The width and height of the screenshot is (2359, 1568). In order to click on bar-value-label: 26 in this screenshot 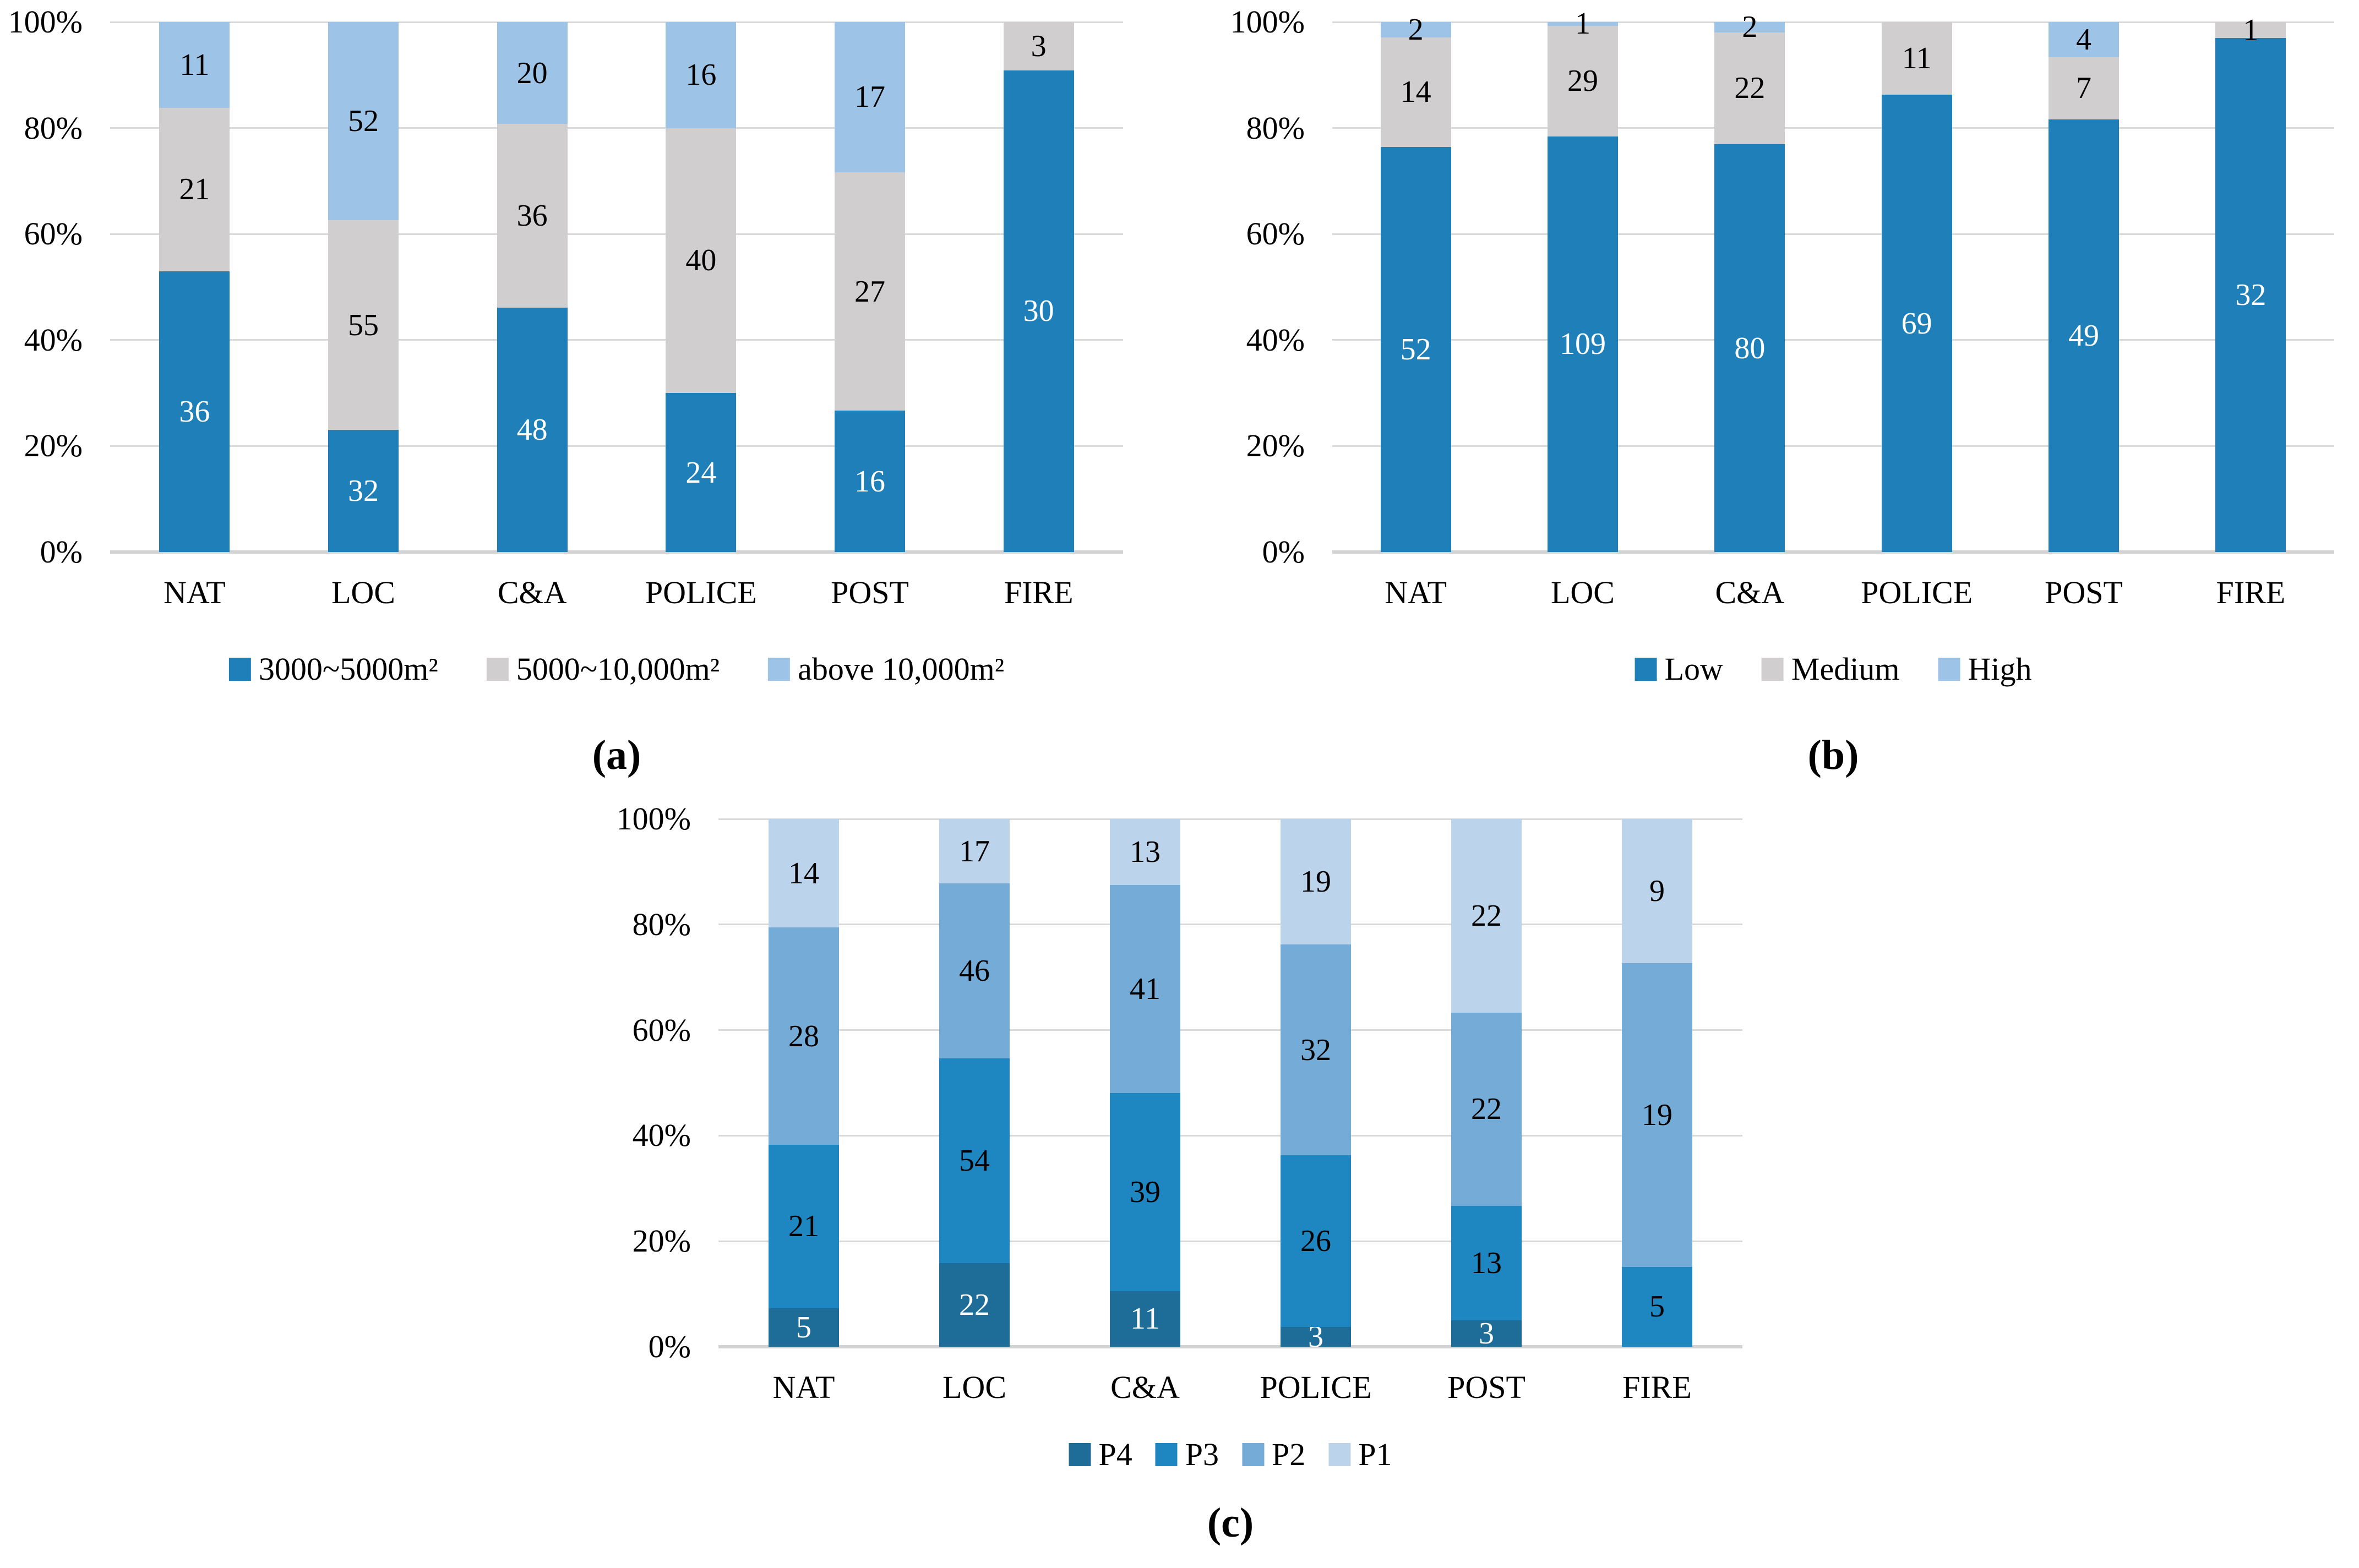, I will do `click(1315, 1241)`.